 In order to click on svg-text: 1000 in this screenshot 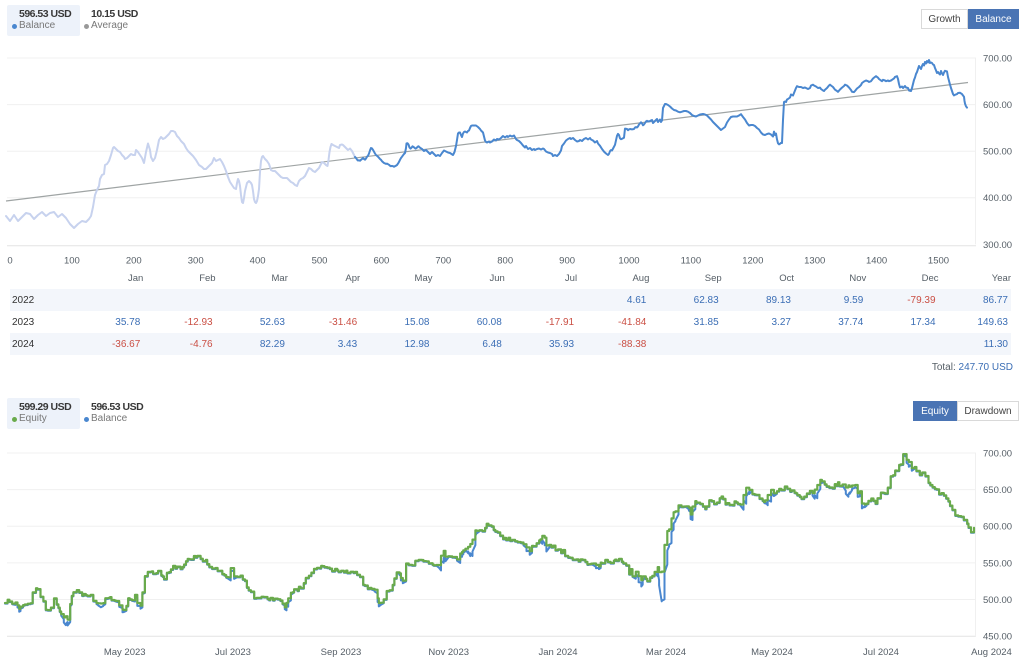, I will do `click(628, 261)`.